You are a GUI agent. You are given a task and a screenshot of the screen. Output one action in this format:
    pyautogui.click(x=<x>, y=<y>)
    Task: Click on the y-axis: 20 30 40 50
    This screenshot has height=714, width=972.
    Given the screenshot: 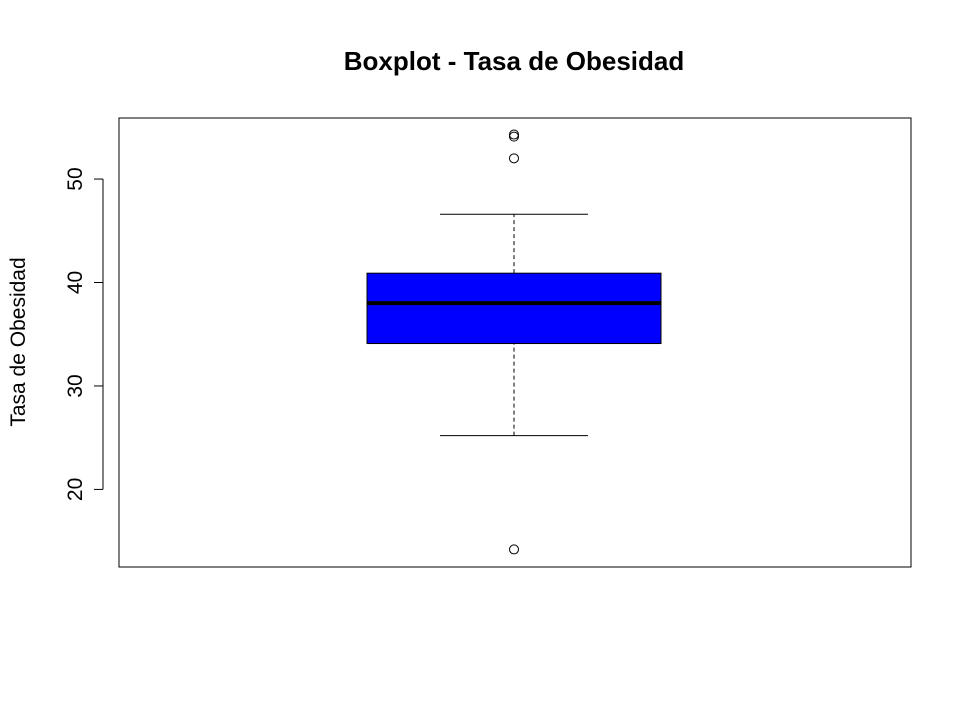 What is the action you would take?
    pyautogui.click(x=83, y=334)
    